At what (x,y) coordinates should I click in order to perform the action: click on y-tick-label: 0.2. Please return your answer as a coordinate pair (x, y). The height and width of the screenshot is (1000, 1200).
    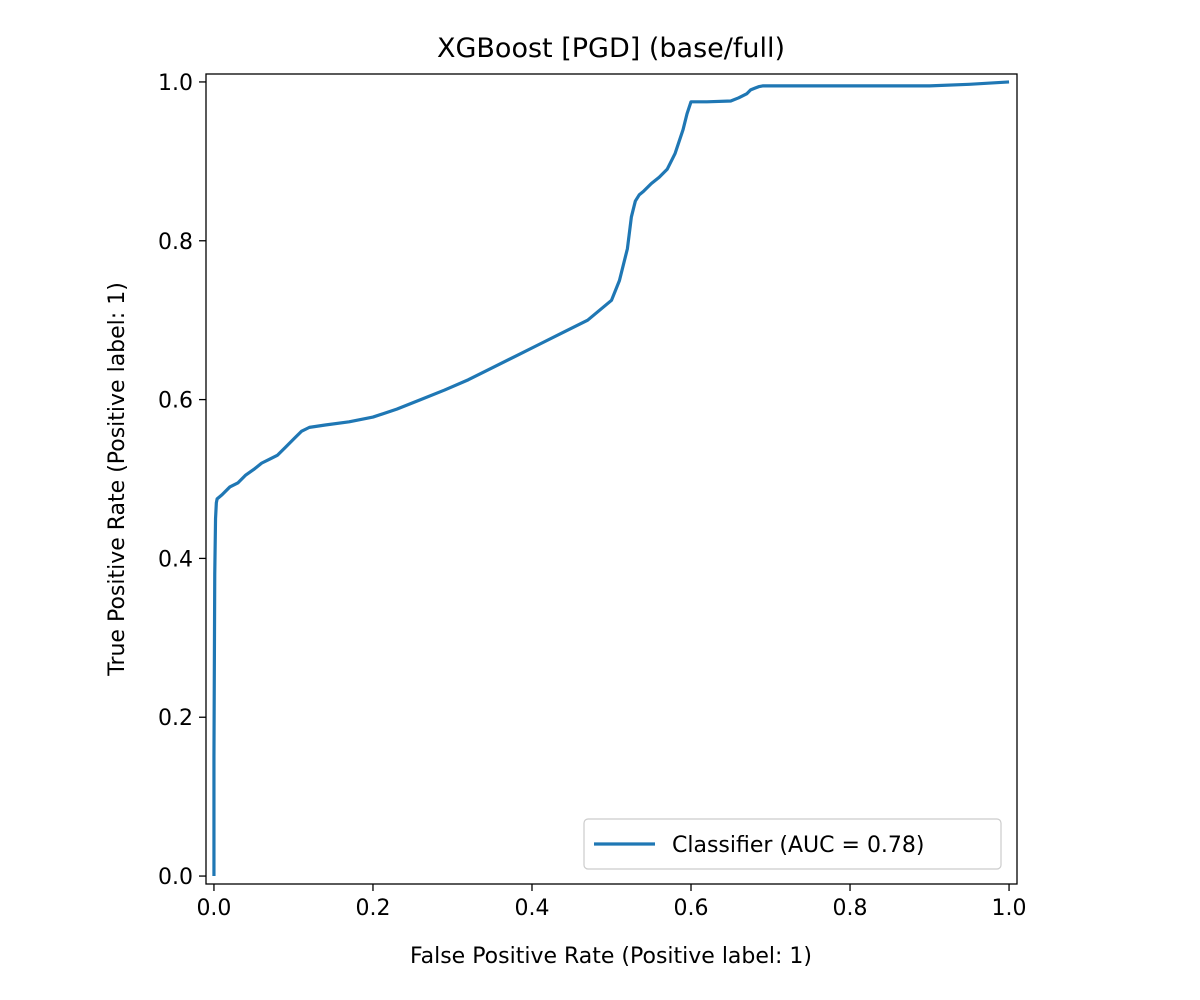
    Looking at the image, I should click on (175, 718).